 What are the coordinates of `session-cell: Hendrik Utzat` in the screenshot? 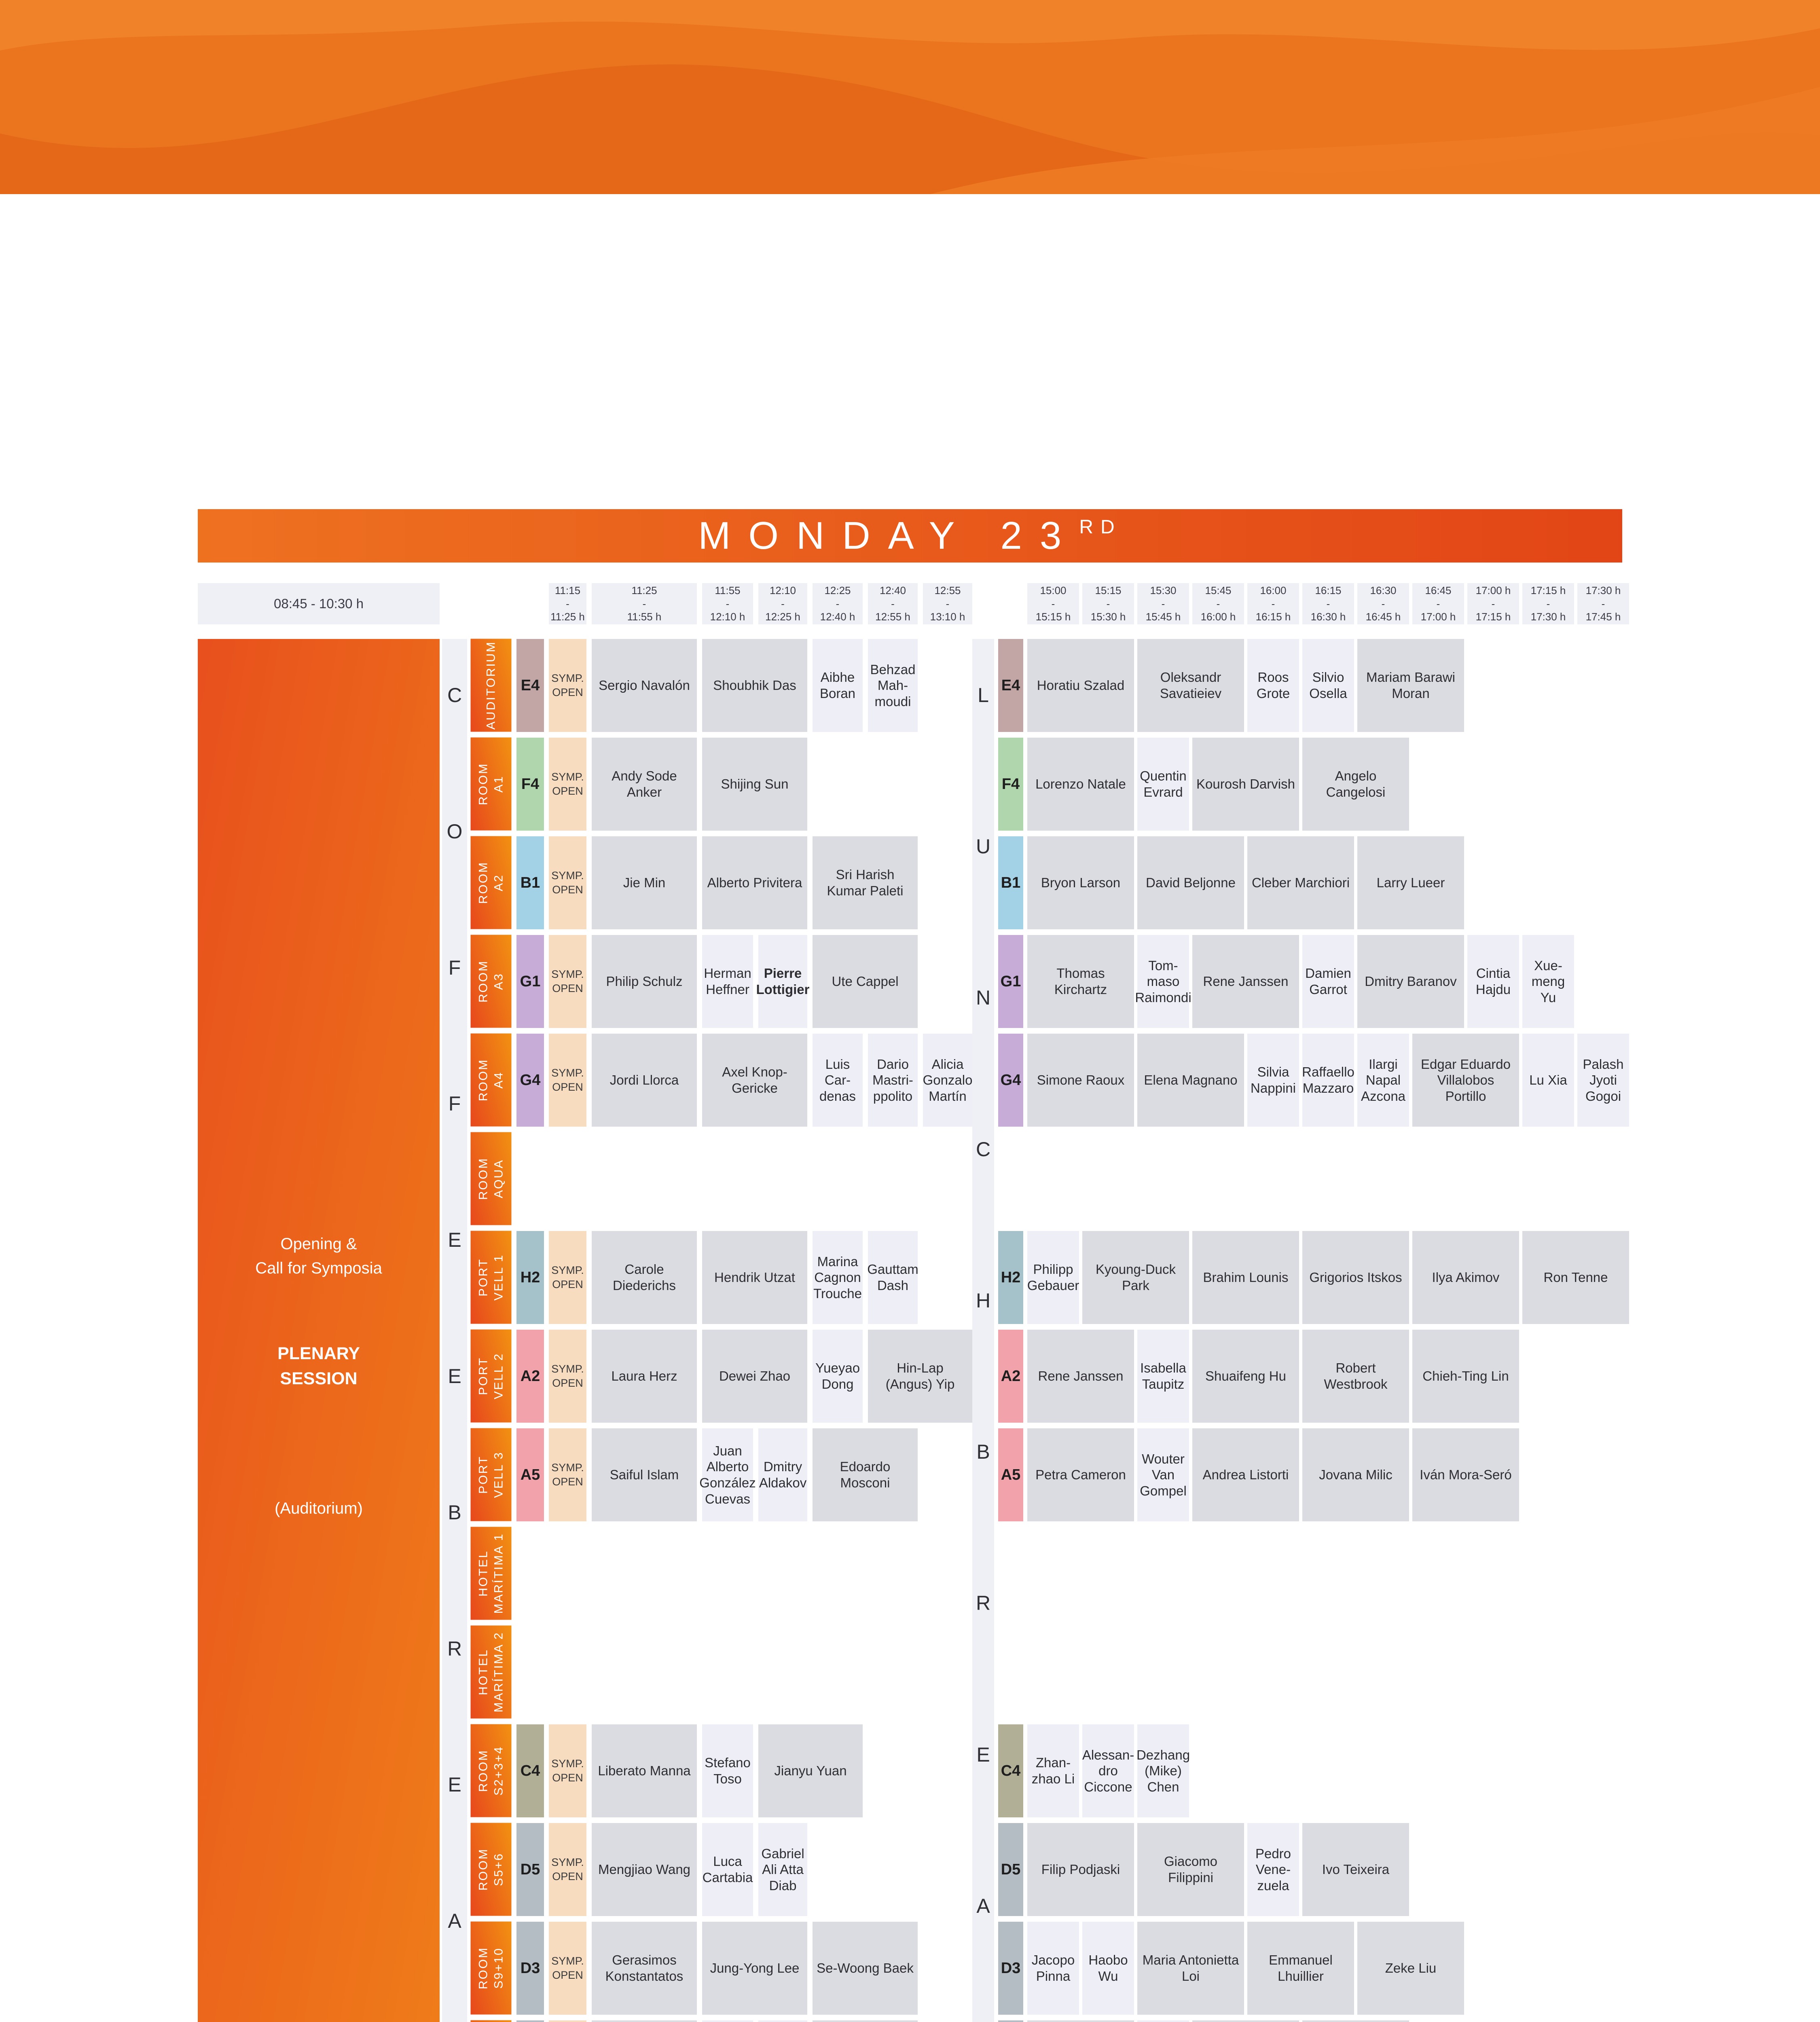 It's located at (754, 1277).